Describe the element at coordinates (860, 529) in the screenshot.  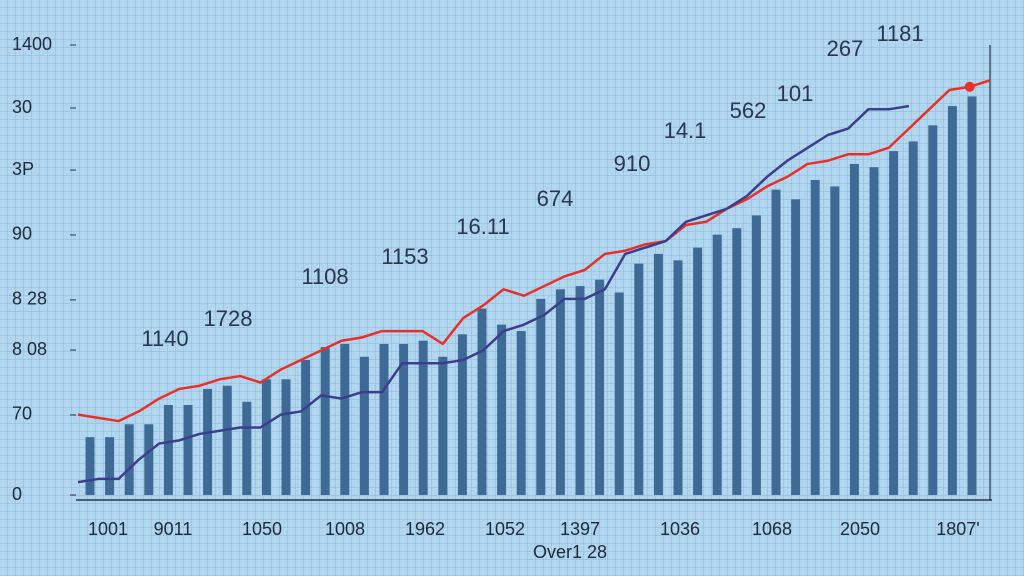
I see `x-tick-label: 2050` at that location.